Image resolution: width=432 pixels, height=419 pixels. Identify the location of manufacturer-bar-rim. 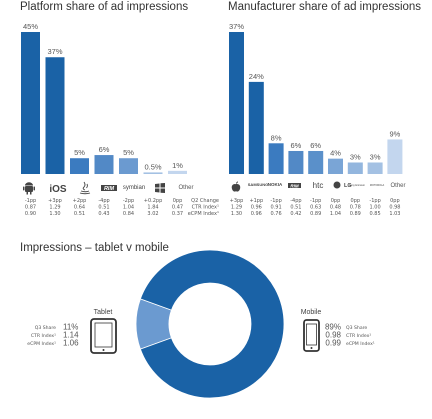
(296, 162).